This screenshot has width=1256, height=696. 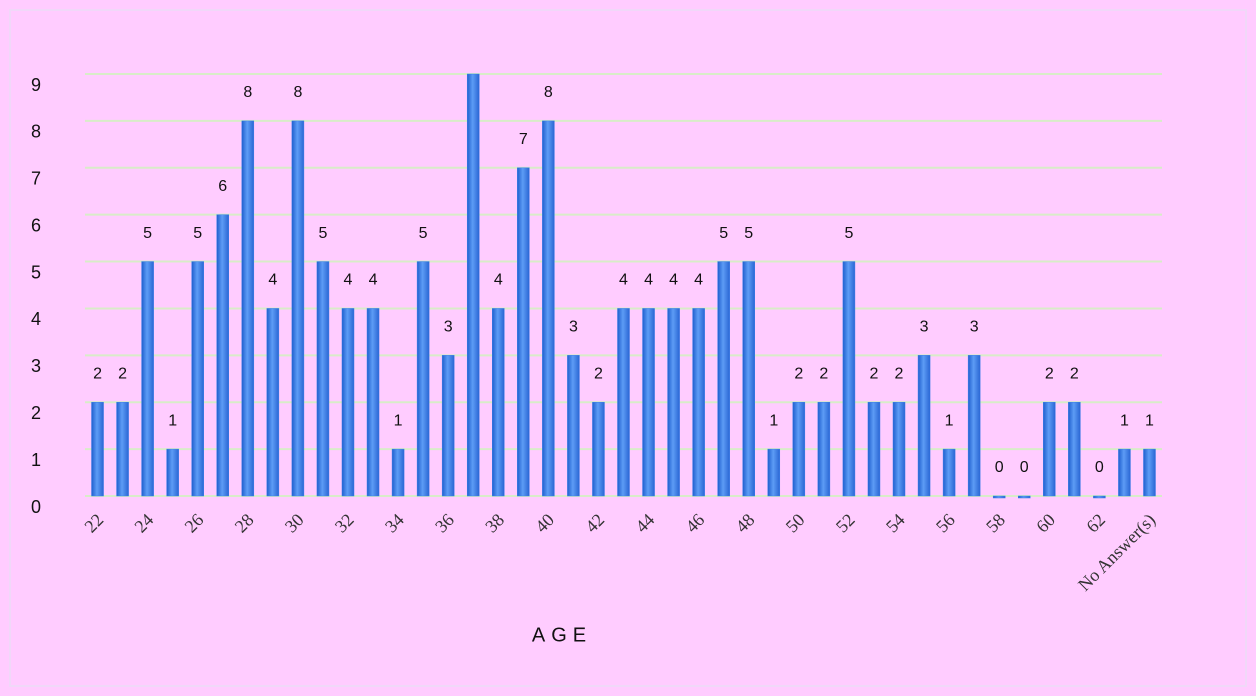 What do you see at coordinates (544, 523) in the screenshot?
I see `x-tick-label: 40` at bounding box center [544, 523].